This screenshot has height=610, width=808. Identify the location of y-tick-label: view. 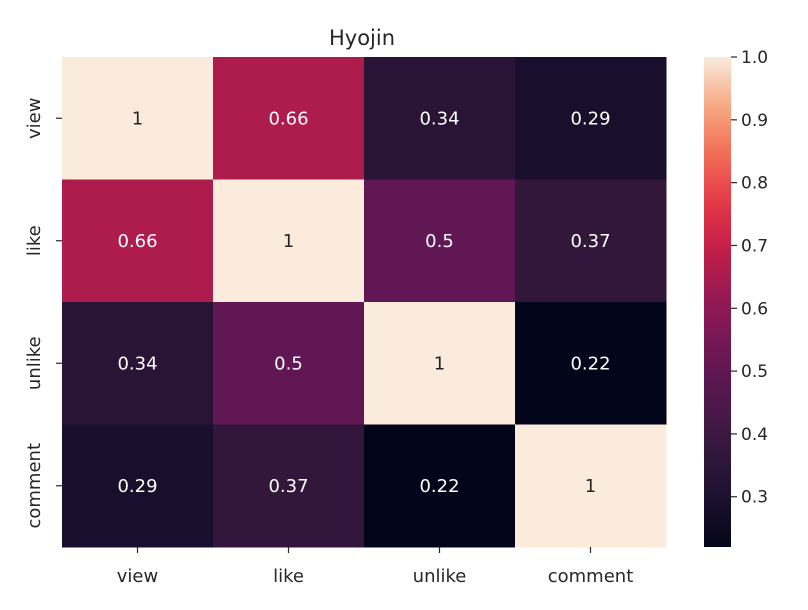
(34, 118).